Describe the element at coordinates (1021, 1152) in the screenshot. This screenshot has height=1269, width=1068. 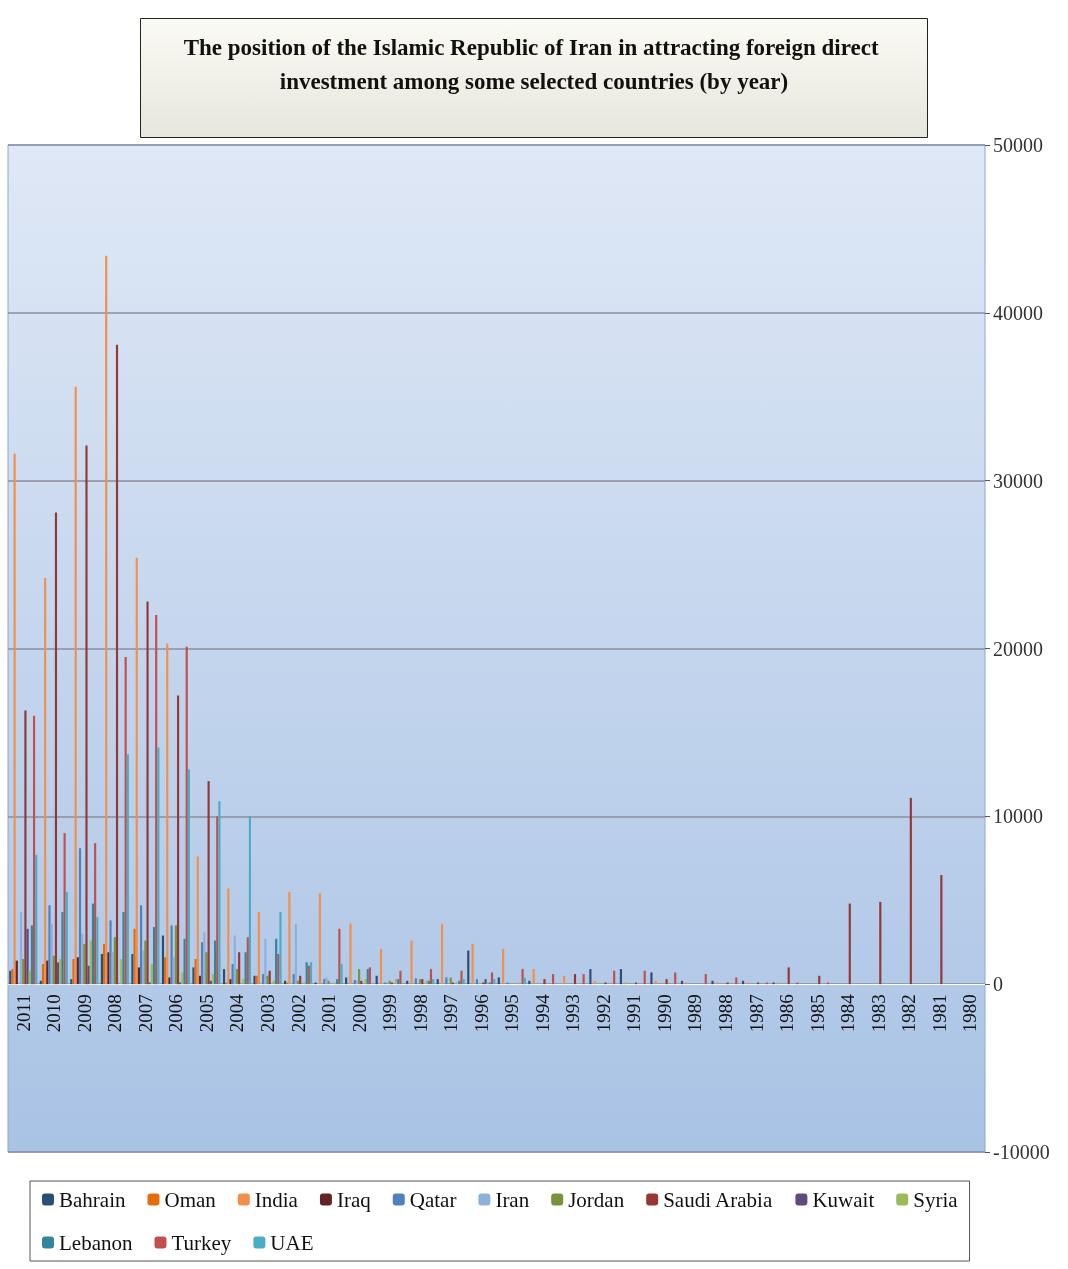
I see `y-tick-label: -10000` at that location.